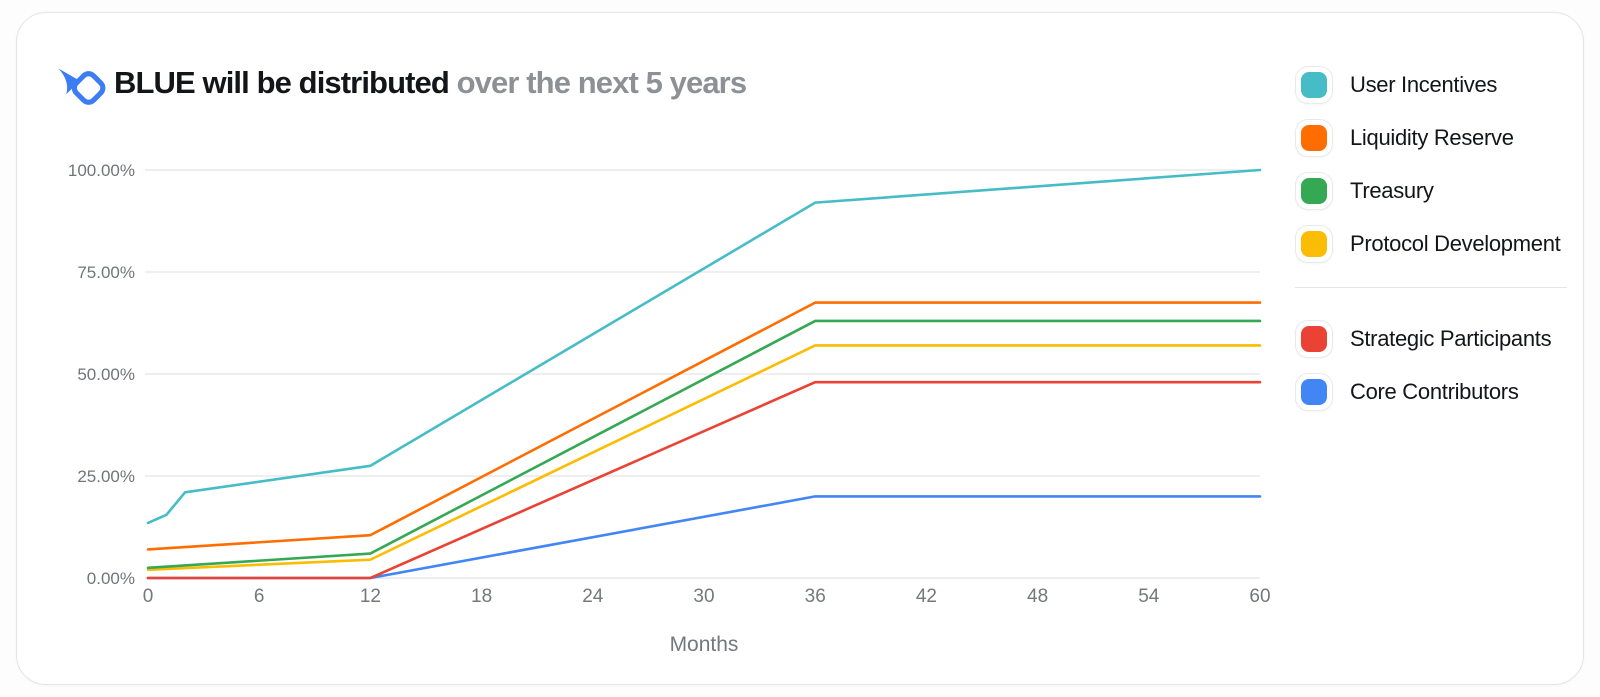  What do you see at coordinates (1431, 287) in the screenshot?
I see `legend-group-divider` at bounding box center [1431, 287].